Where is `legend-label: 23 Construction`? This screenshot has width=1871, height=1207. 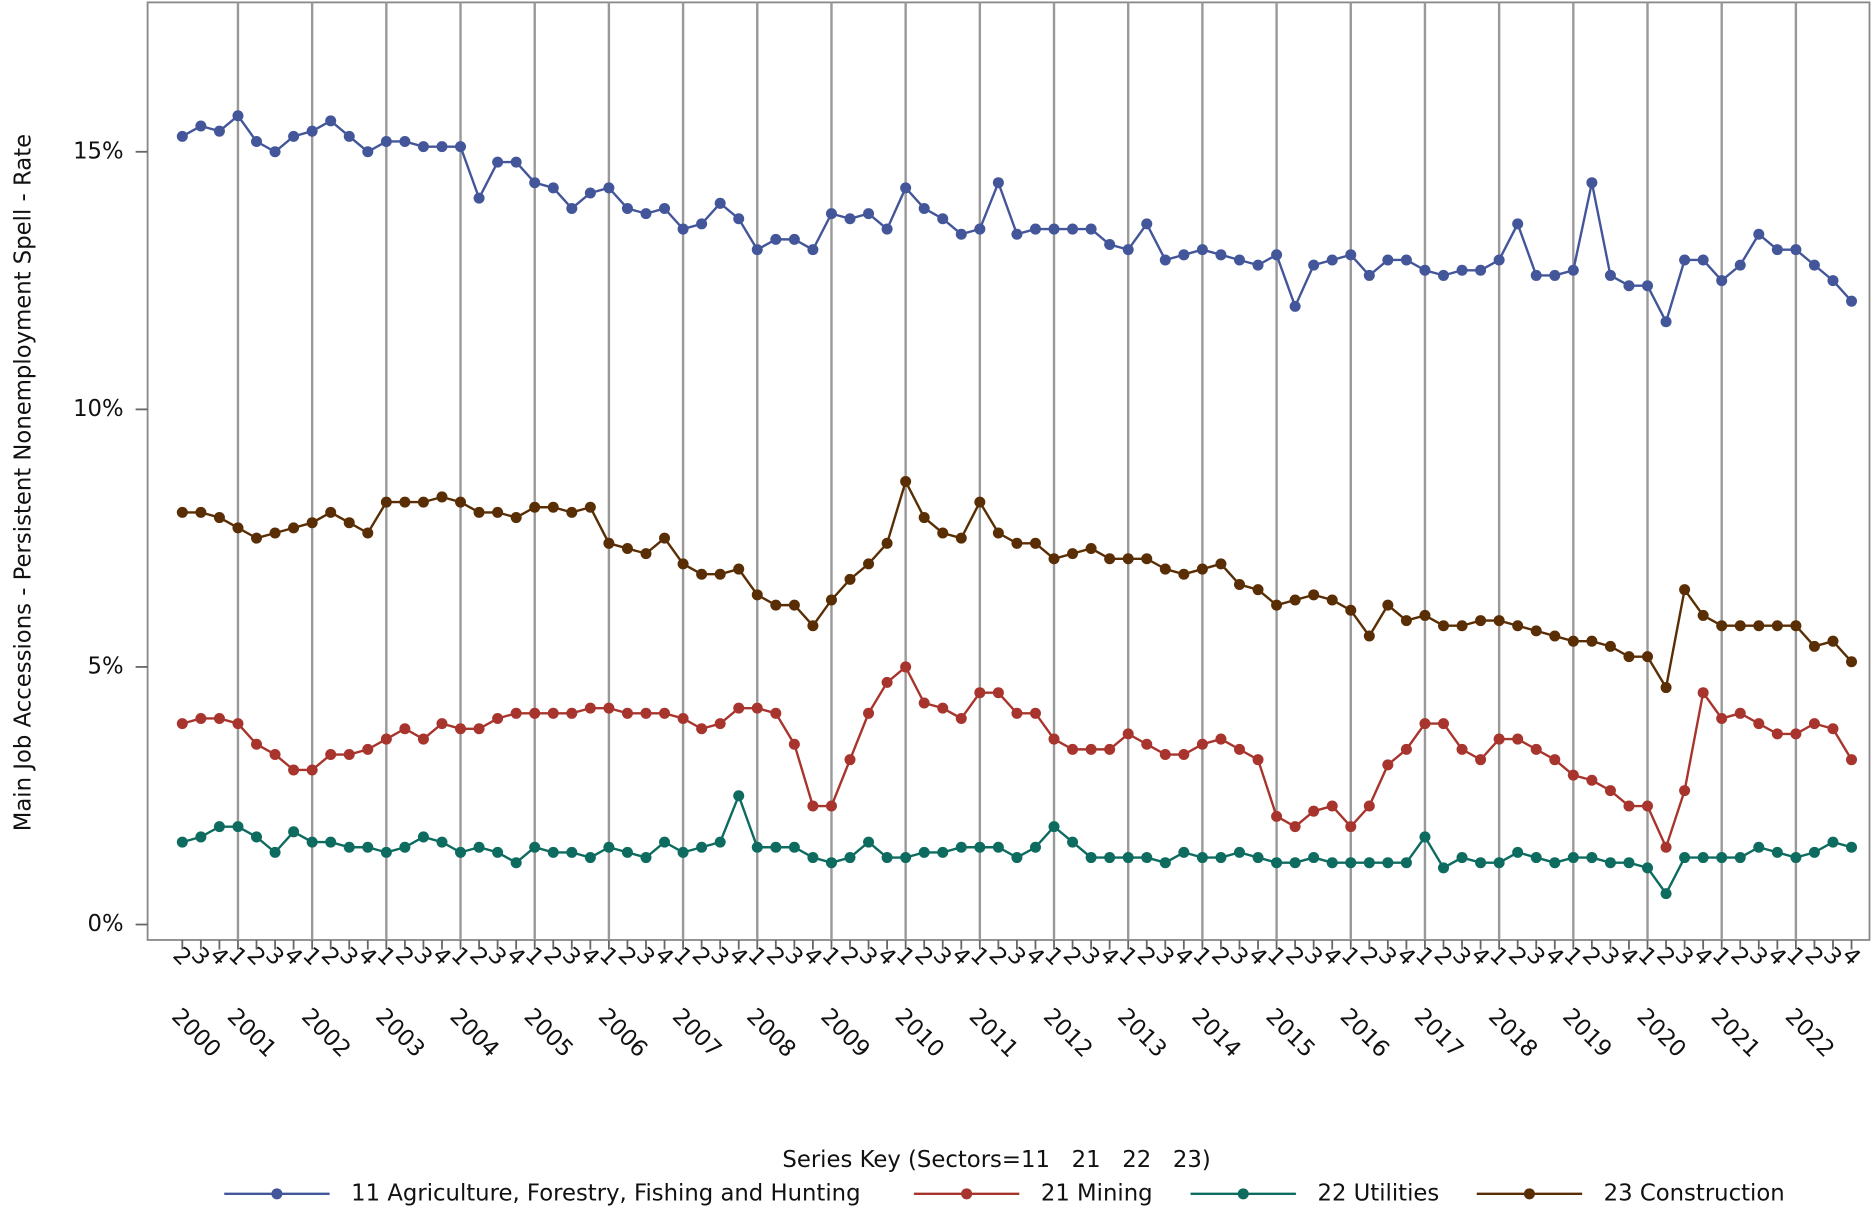 legend-label: 23 Construction is located at coordinates (1694, 1193).